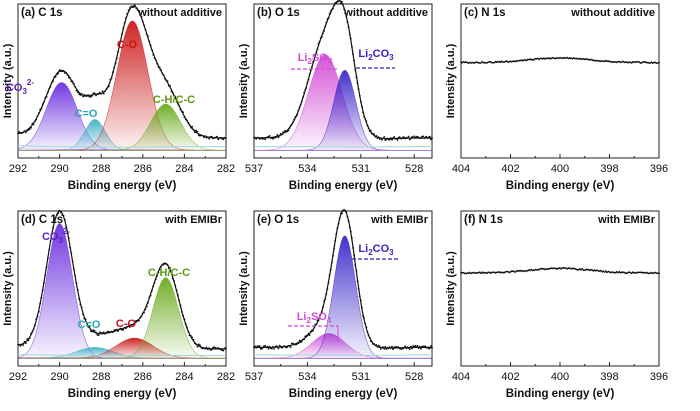  I want to click on peak-label: CO32-, so click(56, 236).